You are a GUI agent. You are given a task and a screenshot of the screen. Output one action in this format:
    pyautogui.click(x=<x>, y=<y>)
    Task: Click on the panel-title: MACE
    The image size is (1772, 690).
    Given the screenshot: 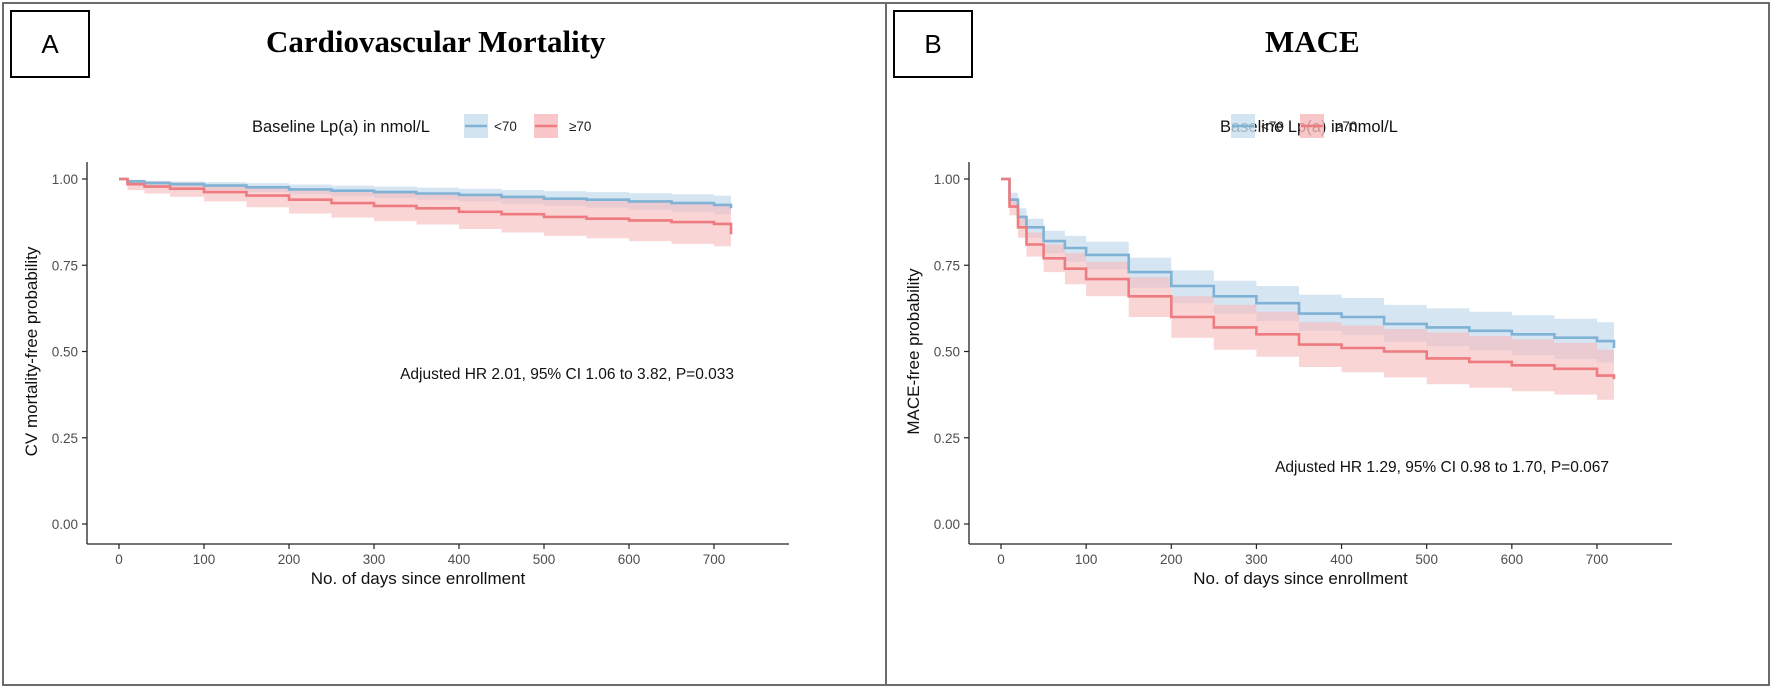 What is the action you would take?
    pyautogui.click(x=1312, y=41)
    